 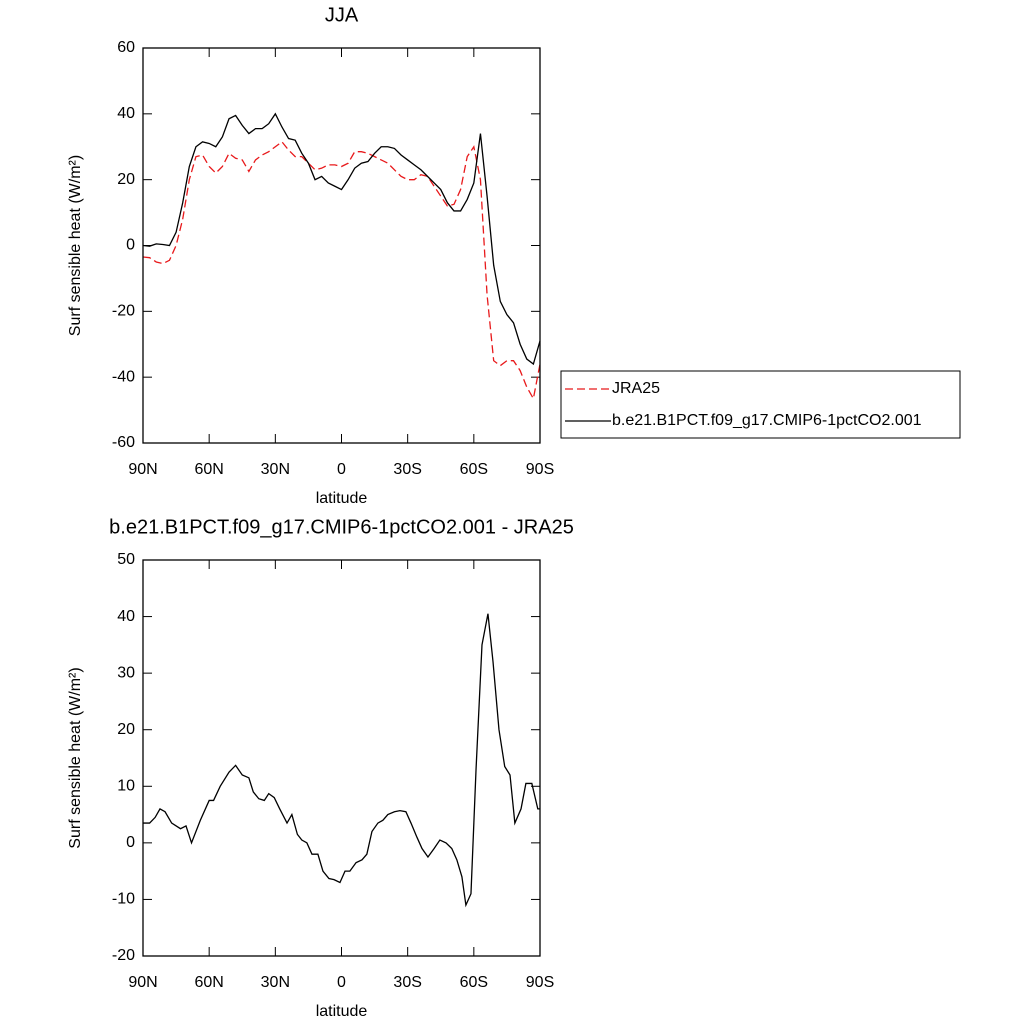 What do you see at coordinates (767, 420) in the screenshot?
I see `legend-label: b.e21.B1PCT.f09_g17.CMIP6-1pctCO2.001` at bounding box center [767, 420].